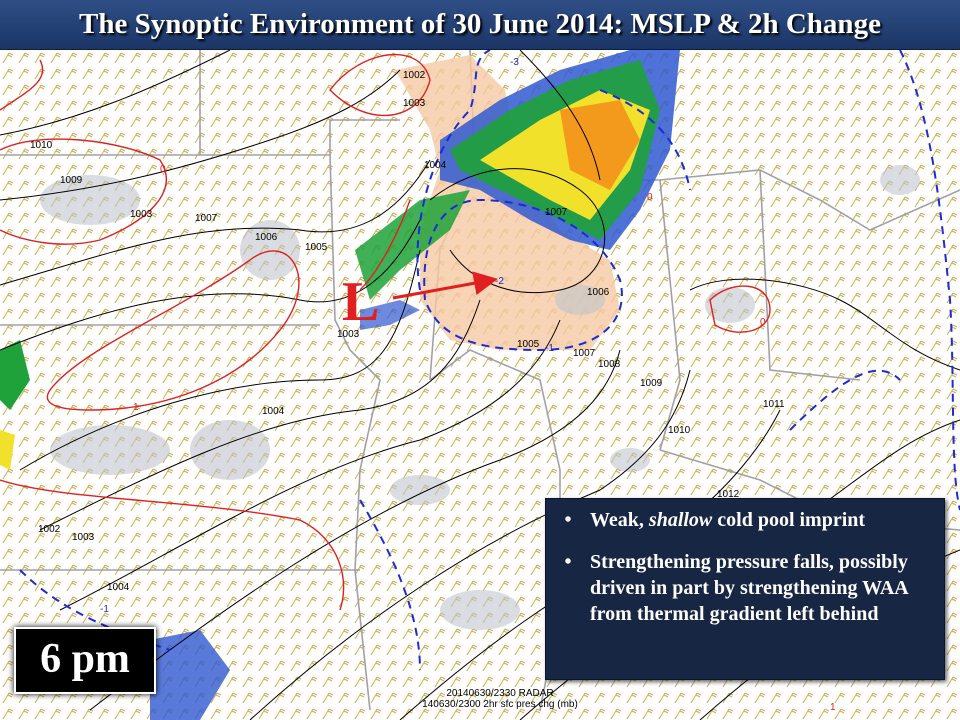  I want to click on isobar-label: 1011, so click(774, 404).